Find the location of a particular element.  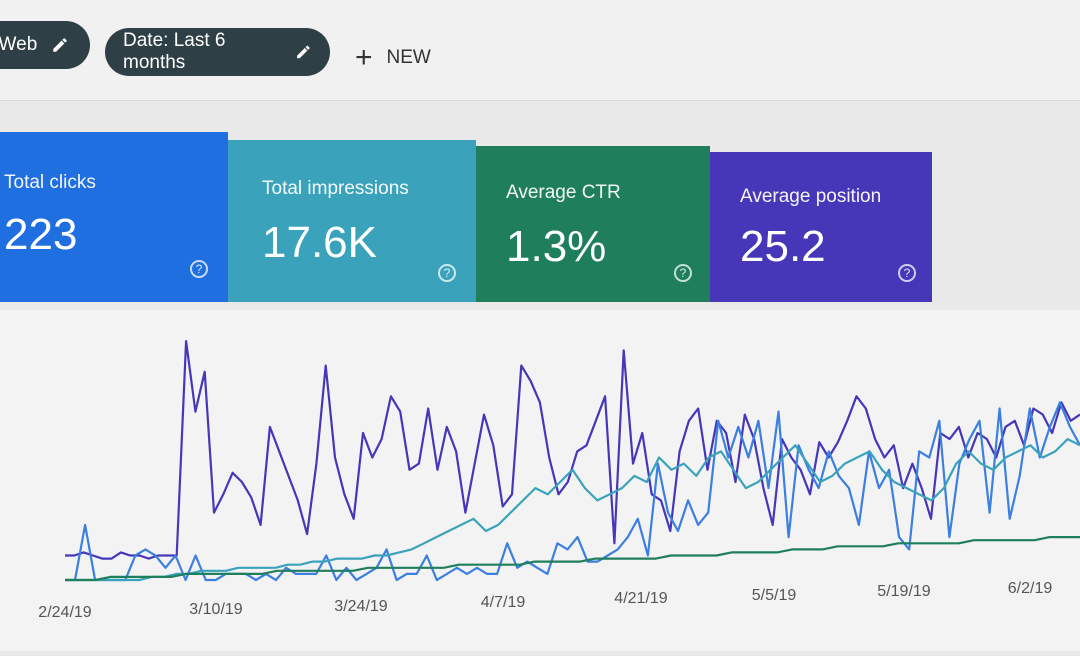

new-filter-button: + NEW is located at coordinates (393, 58).